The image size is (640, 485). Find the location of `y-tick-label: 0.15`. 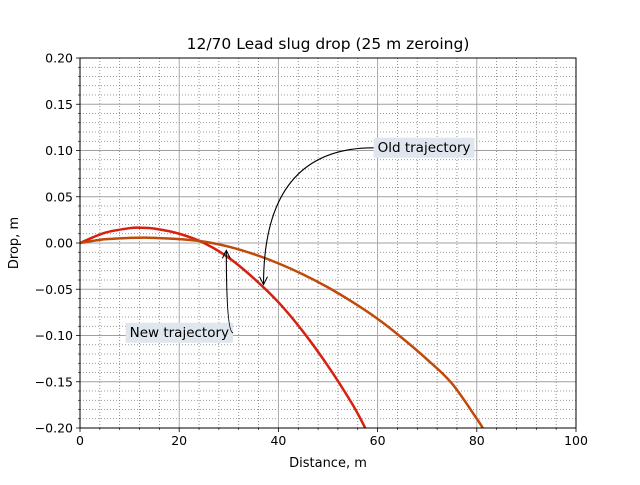

y-tick-label: 0.15 is located at coordinates (59, 104).